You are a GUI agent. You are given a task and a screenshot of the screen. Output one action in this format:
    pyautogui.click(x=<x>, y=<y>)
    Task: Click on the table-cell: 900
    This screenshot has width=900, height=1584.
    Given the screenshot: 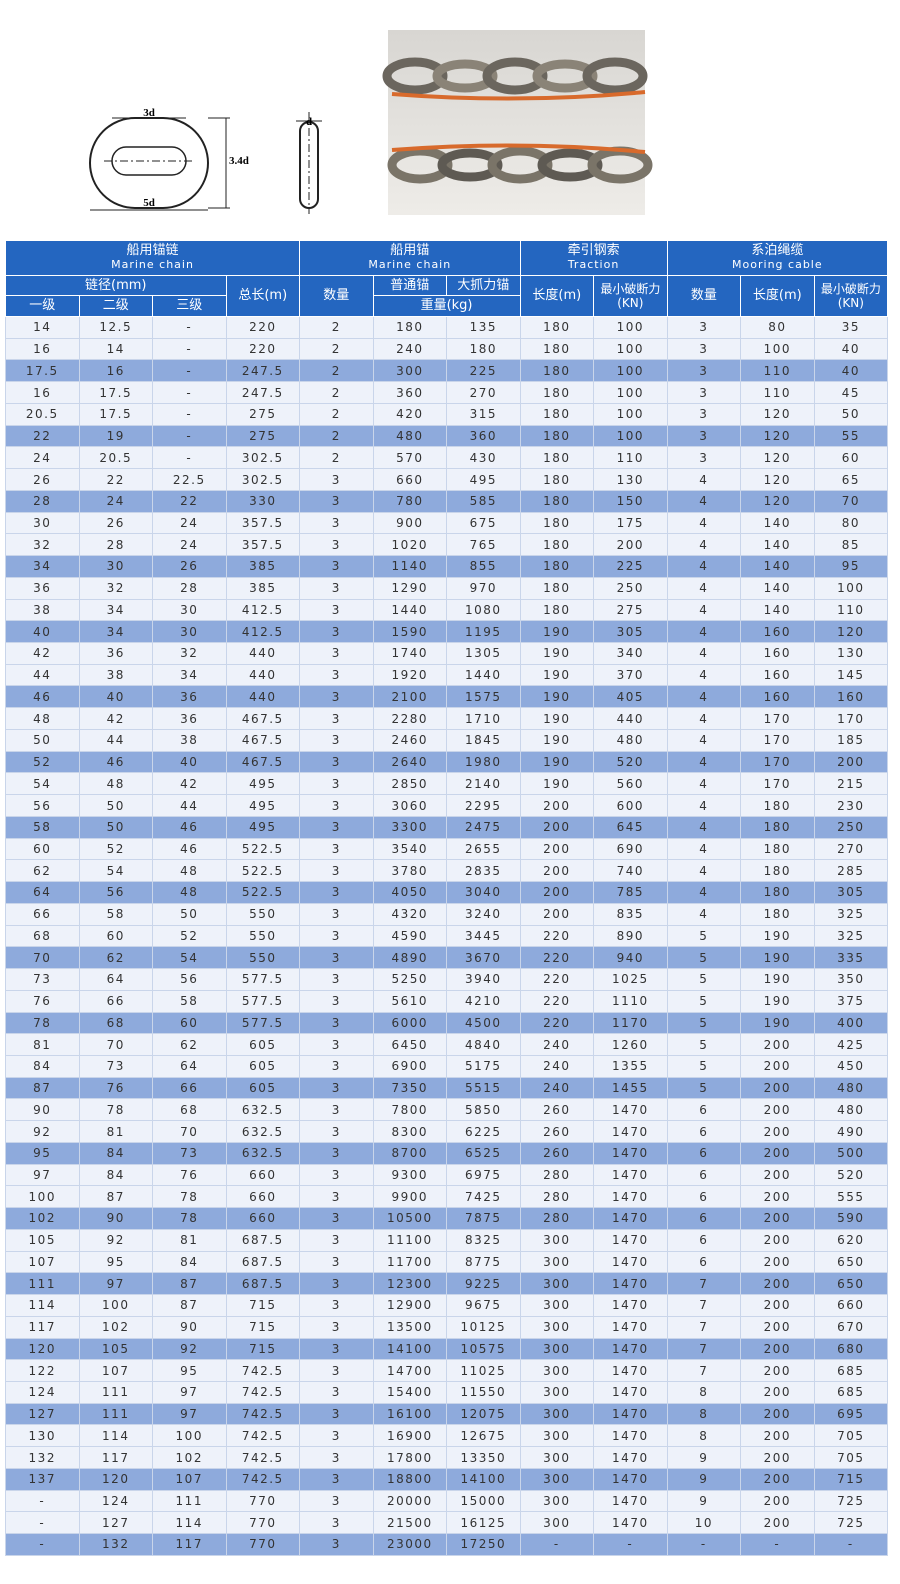 What is the action you would take?
    pyautogui.click(x=410, y=523)
    